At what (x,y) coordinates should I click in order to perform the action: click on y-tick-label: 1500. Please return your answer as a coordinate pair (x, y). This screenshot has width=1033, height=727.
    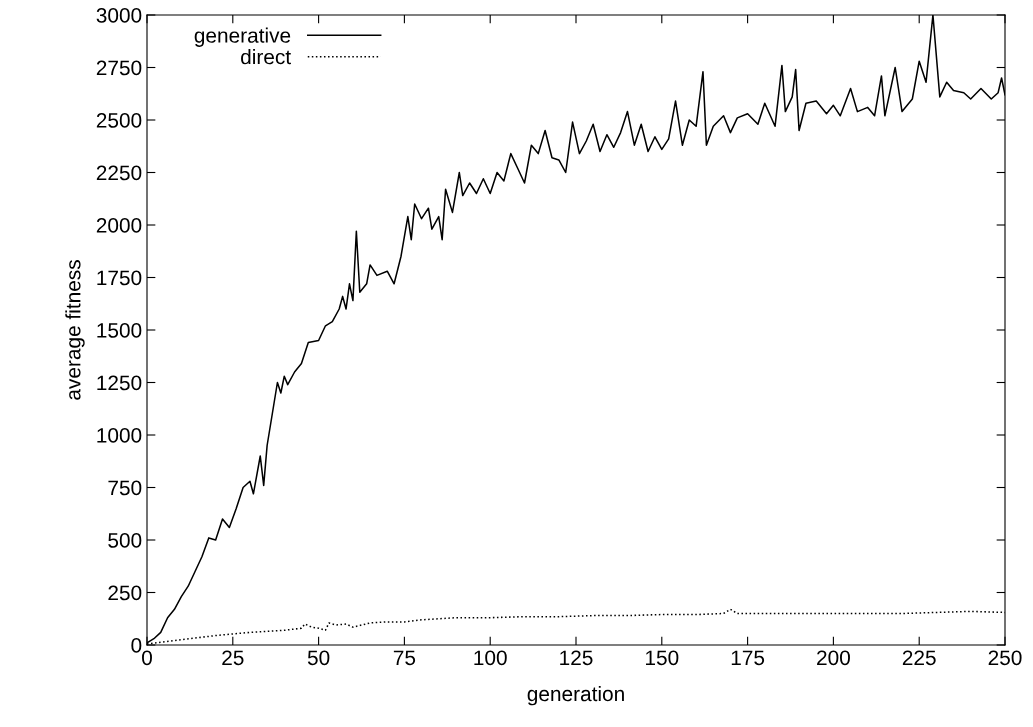
    Looking at the image, I should click on (119, 330).